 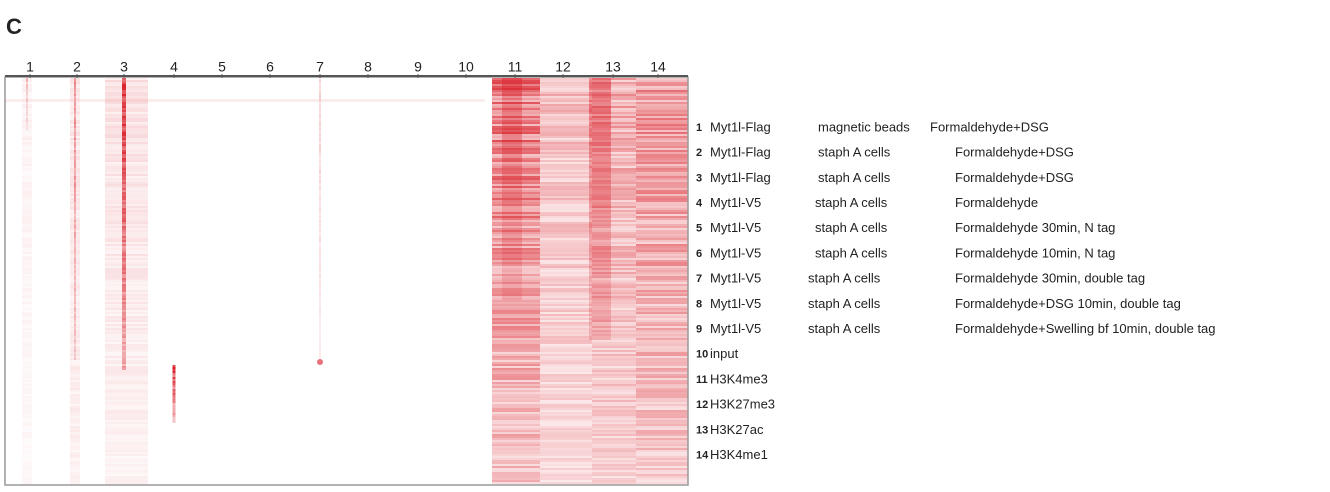 What do you see at coordinates (699, 204) in the screenshot?
I see `legend-number: 4` at bounding box center [699, 204].